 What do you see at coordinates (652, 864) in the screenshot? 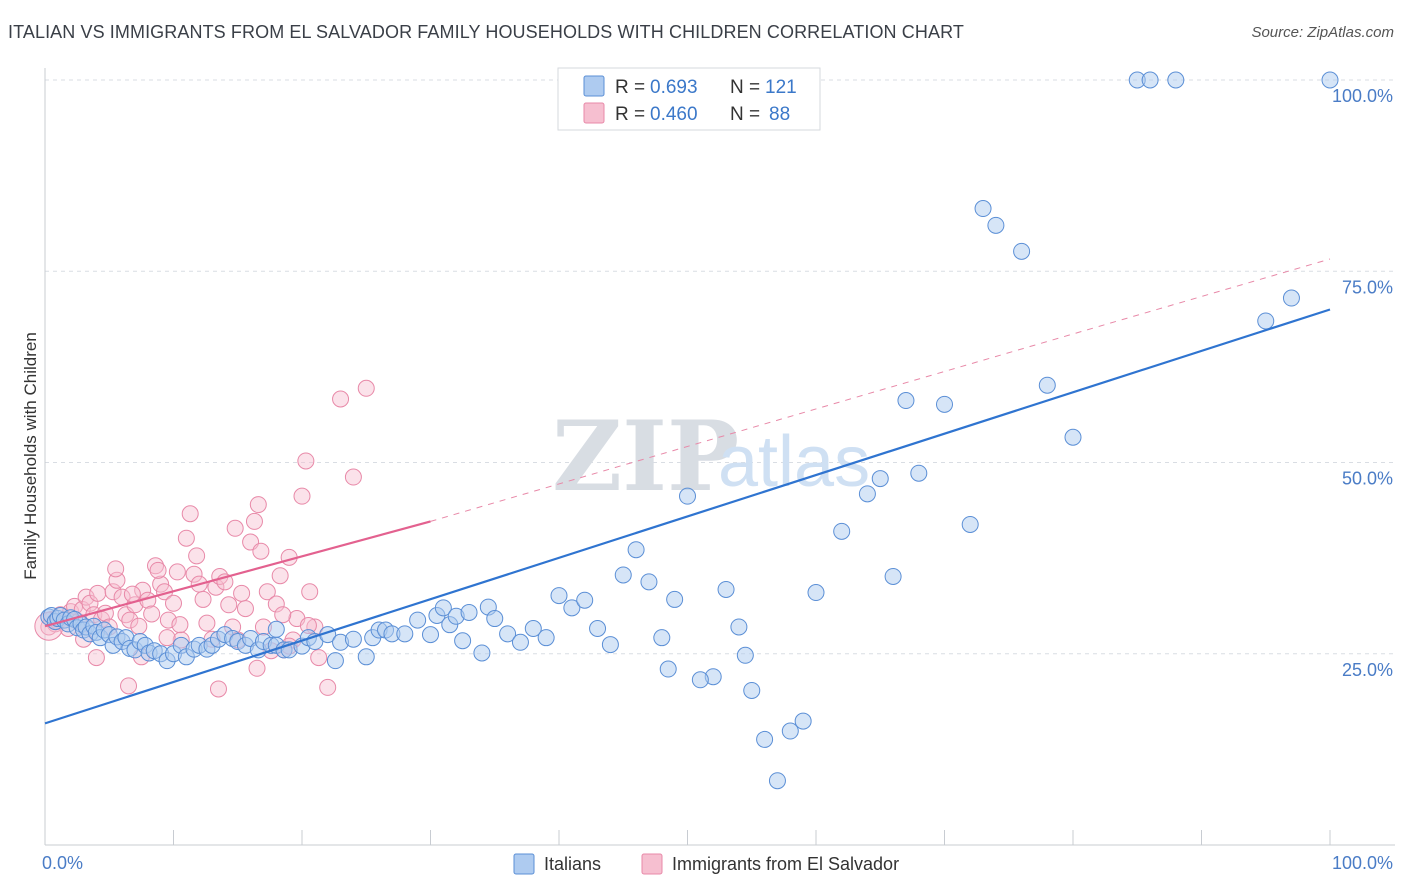
I see `bottom-legend-swatch-elsalvador` at bounding box center [652, 864].